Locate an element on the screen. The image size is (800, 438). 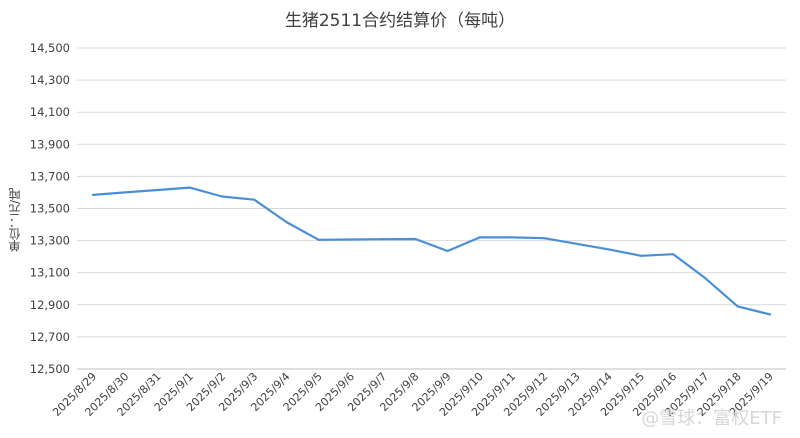
y-tick-label: 14,500 is located at coordinates (50, 48).